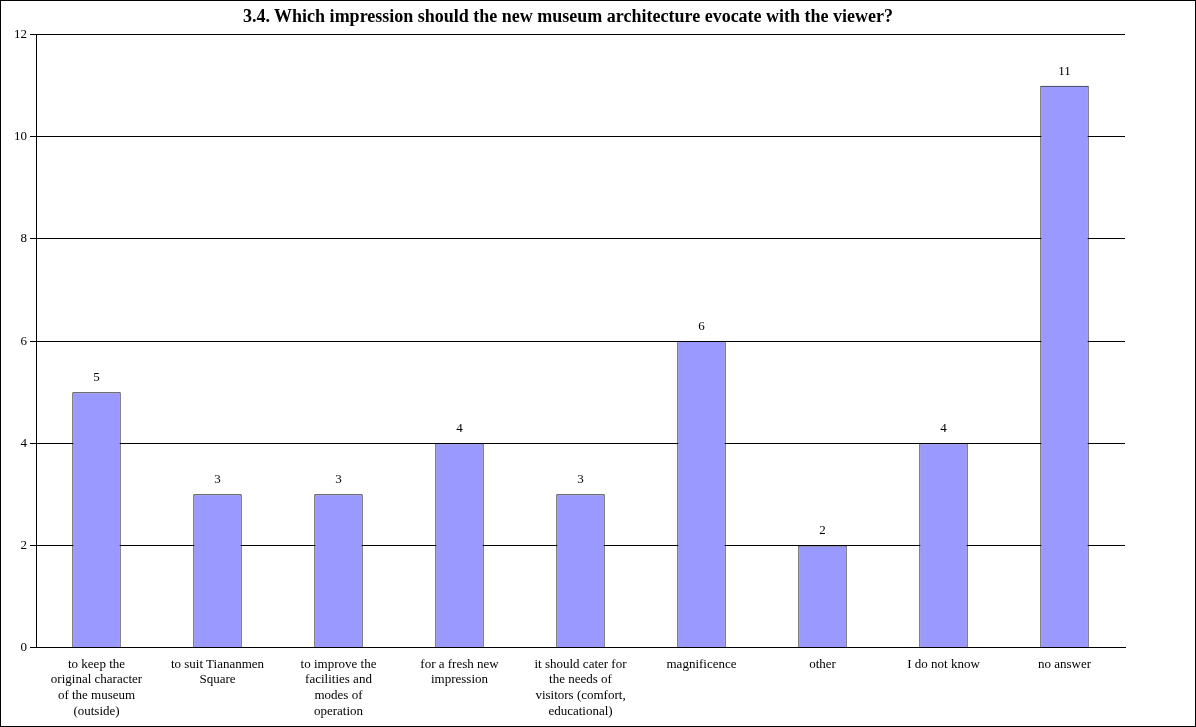 This screenshot has height=727, width=1196. What do you see at coordinates (460, 671) in the screenshot?
I see `x-tick-label: for a fresh new impression` at bounding box center [460, 671].